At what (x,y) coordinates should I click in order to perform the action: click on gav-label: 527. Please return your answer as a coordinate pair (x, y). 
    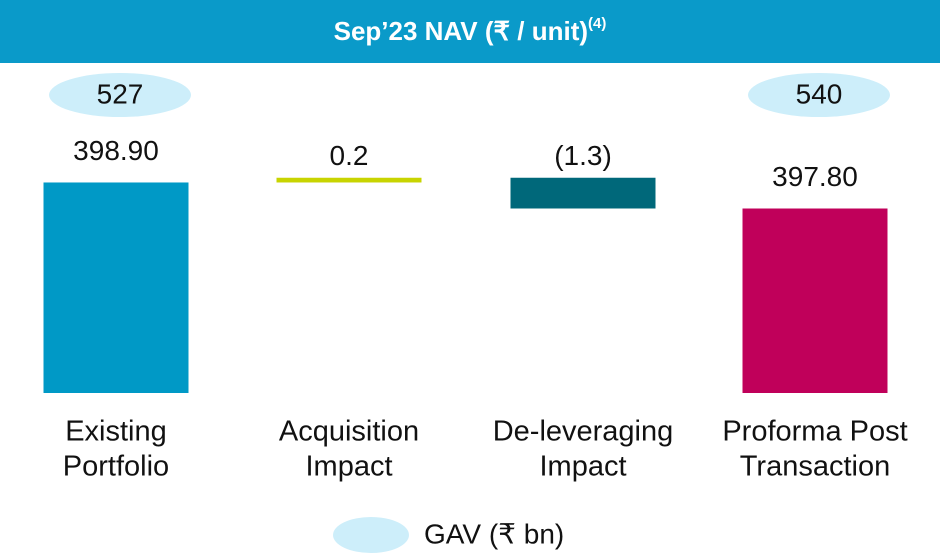
    Looking at the image, I should click on (120, 93).